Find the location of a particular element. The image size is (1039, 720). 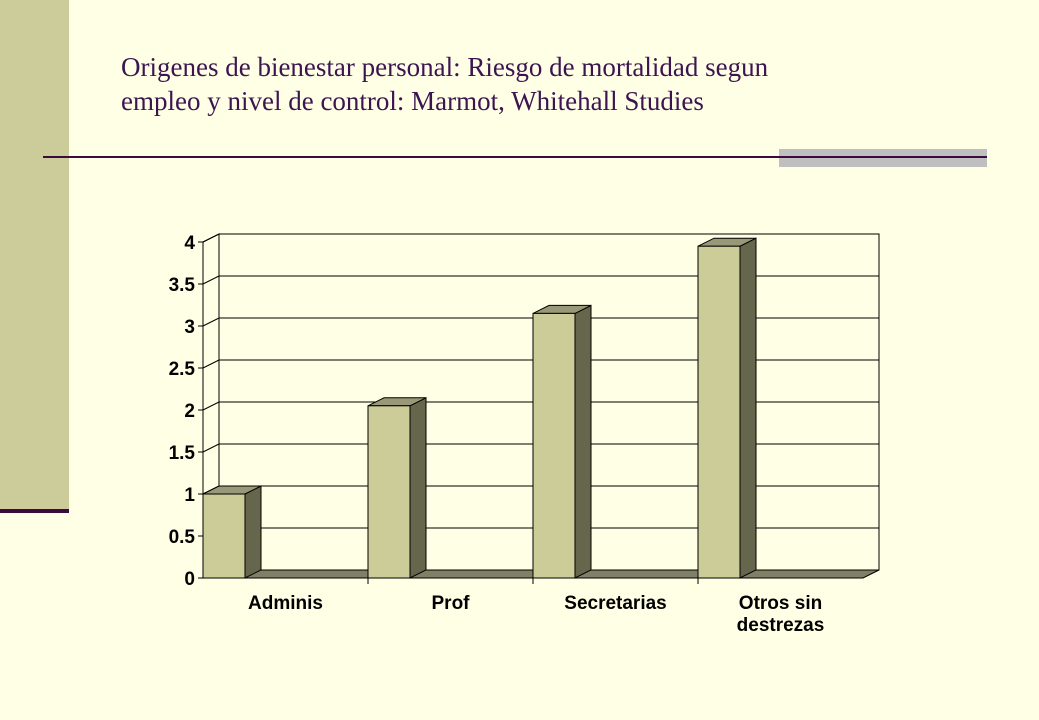

y-tick-label: 0 is located at coordinates (189, 579).